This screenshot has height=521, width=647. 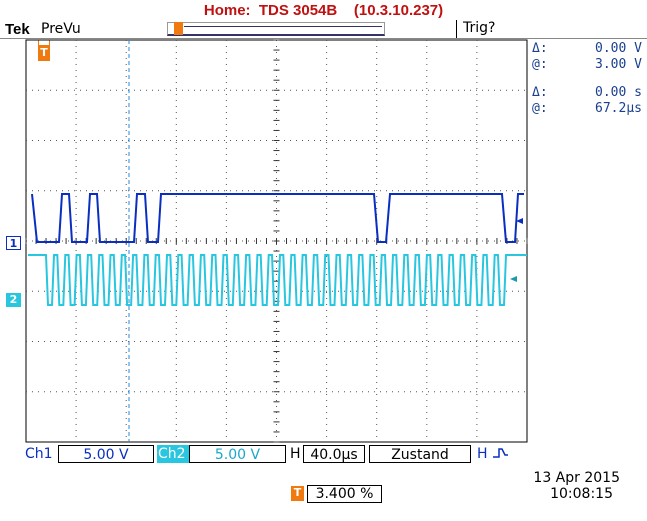 I want to click on ch1-waveform, so click(x=277, y=218).